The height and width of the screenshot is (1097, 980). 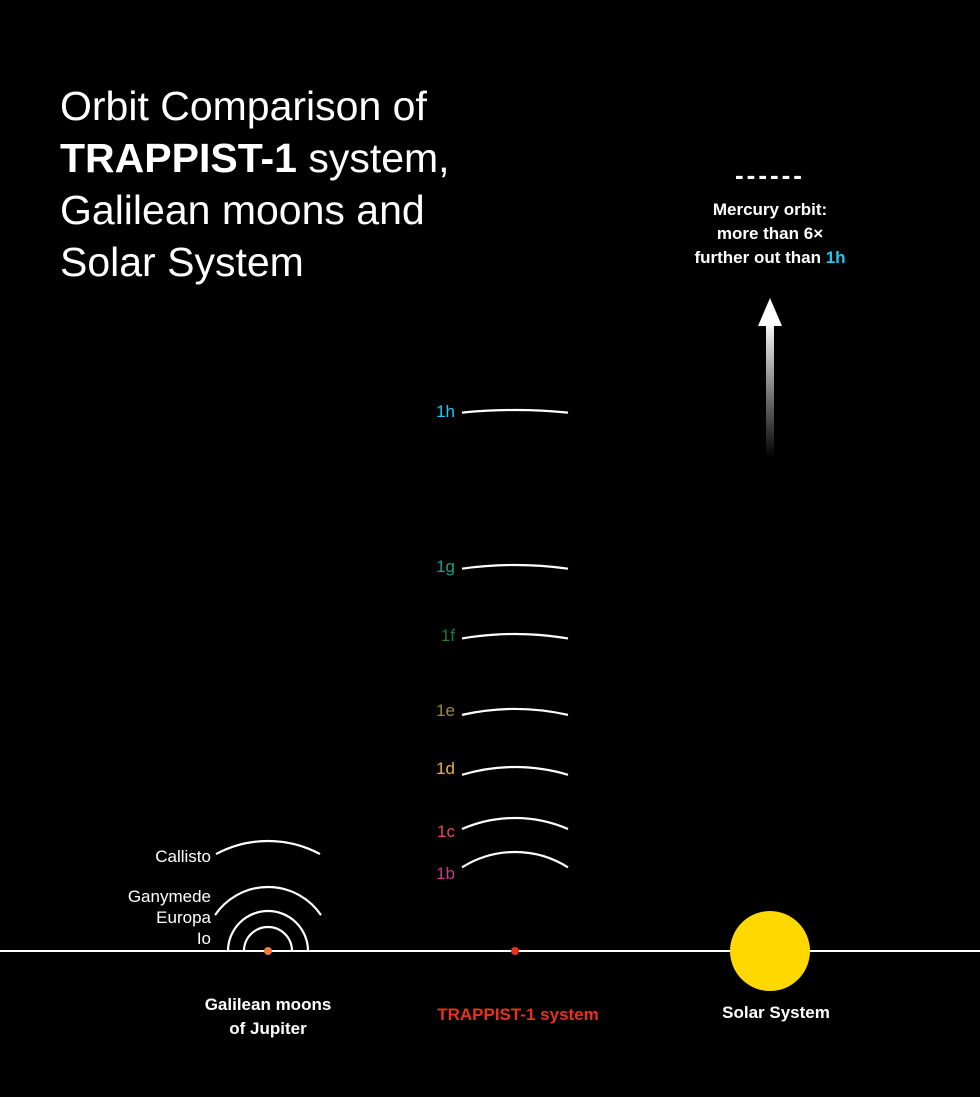 What do you see at coordinates (770, 389) in the screenshot?
I see `arrow-shaft` at bounding box center [770, 389].